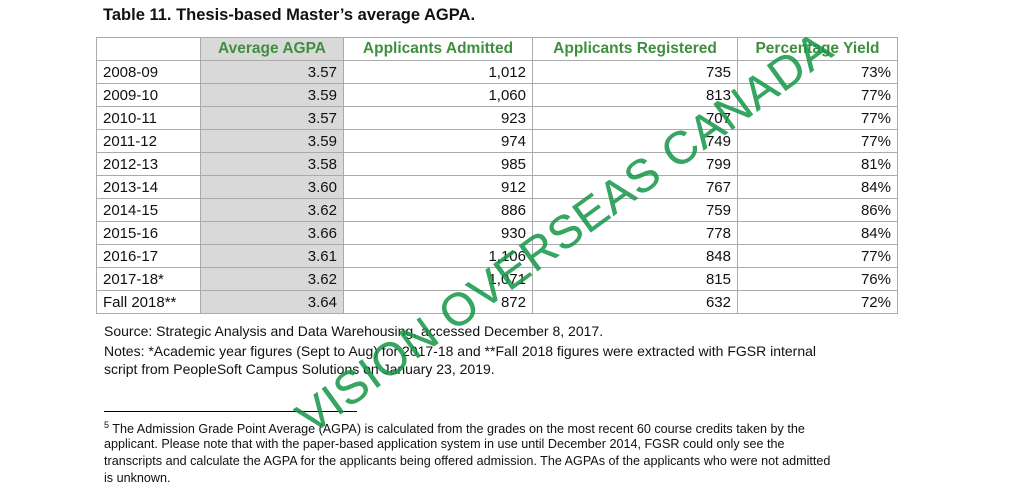 The height and width of the screenshot is (491, 1027). I want to click on footnote-rule, so click(230, 411).